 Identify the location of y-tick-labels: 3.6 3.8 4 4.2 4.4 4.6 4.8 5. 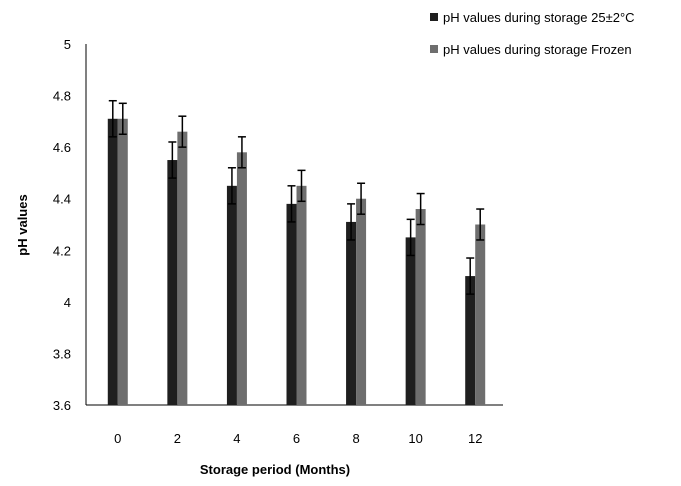
(62, 225).